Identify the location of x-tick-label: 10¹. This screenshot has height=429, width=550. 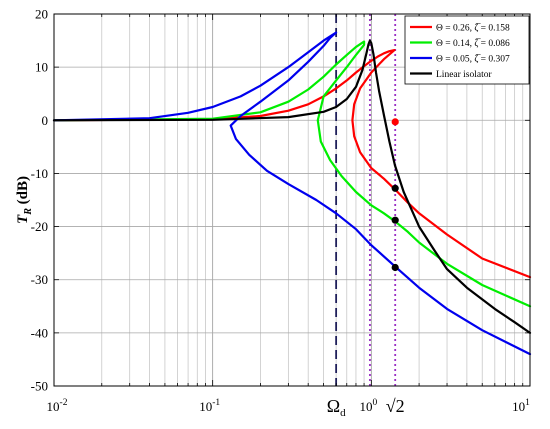
(521, 406).